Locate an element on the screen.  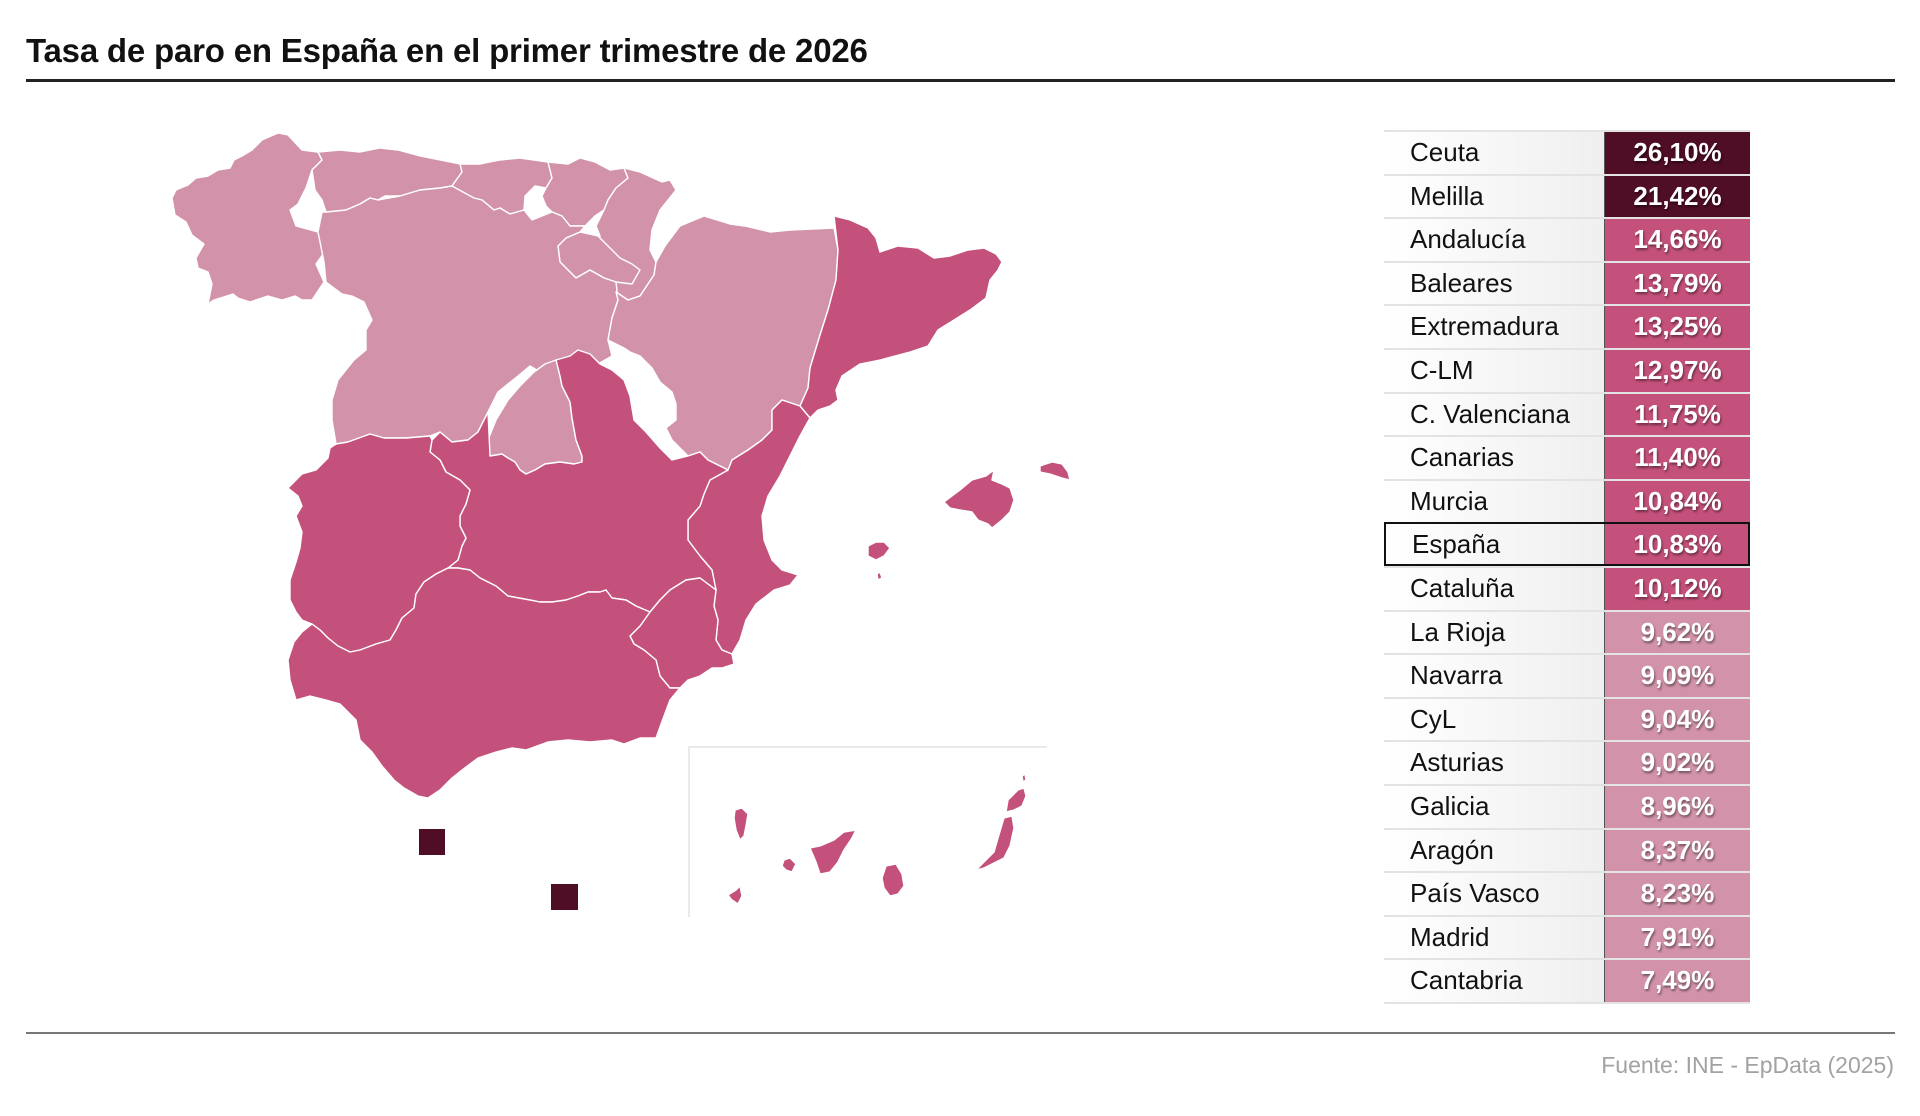
region-andalucia is located at coordinates (484, 683).